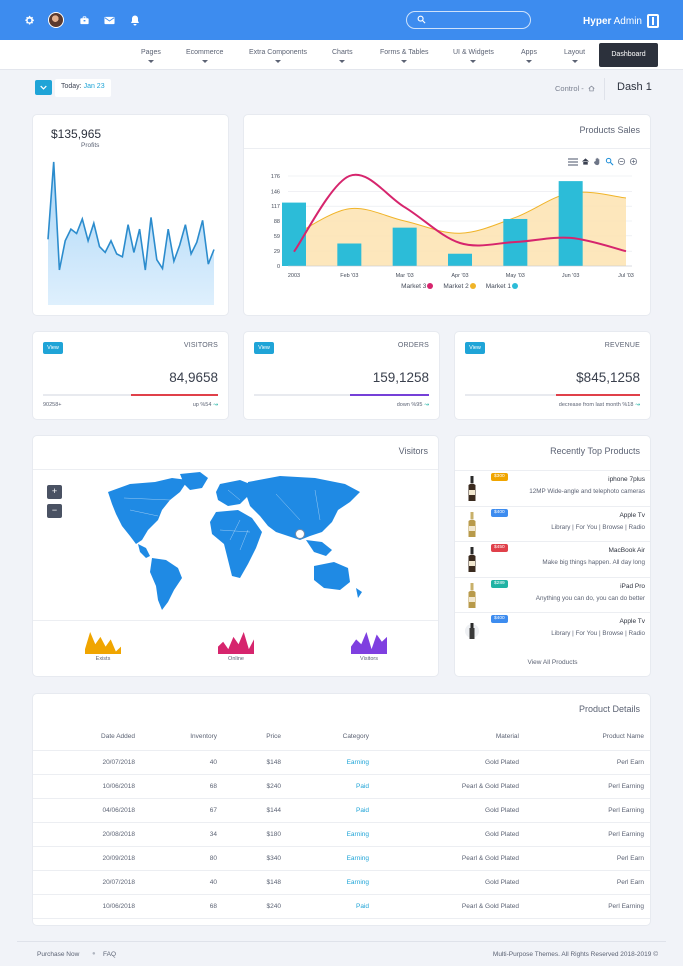 Image resolution: width=683 pixels, height=966 pixels. What do you see at coordinates (574, 56) in the screenshot?
I see `nav-item-layout: Layout` at bounding box center [574, 56].